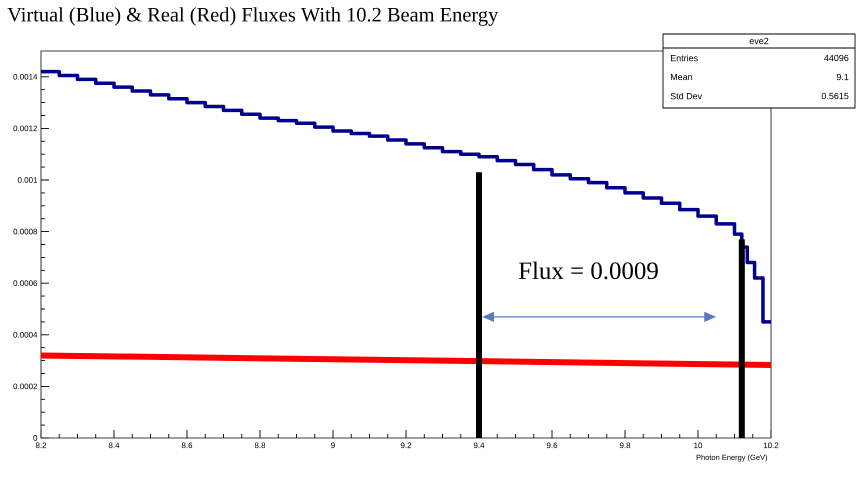 Image resolution: width=856 pixels, height=484 pixels. I want to click on annotation: Mean, so click(681, 77).